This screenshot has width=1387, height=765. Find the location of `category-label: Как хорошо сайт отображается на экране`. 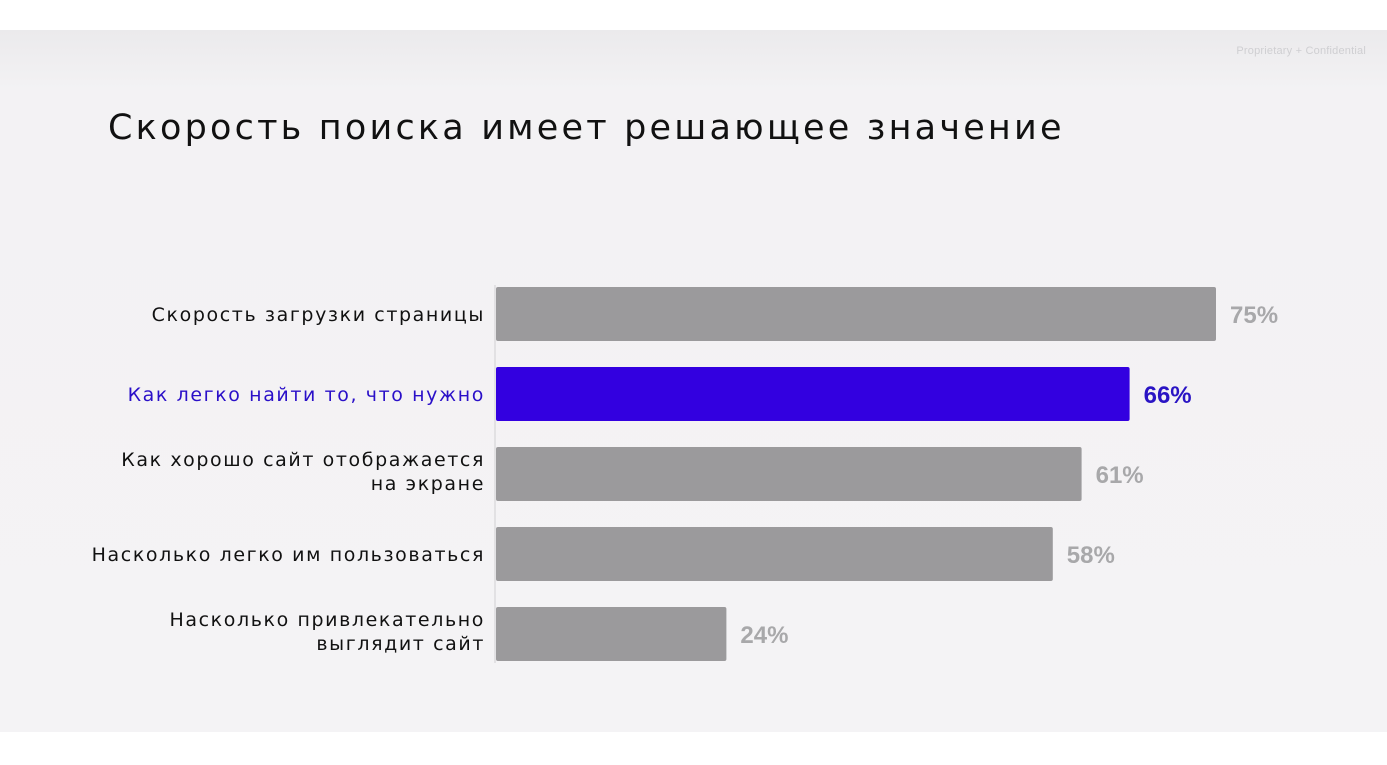

category-label: Как хорошо сайт отображается на экране is located at coordinates (303, 472).